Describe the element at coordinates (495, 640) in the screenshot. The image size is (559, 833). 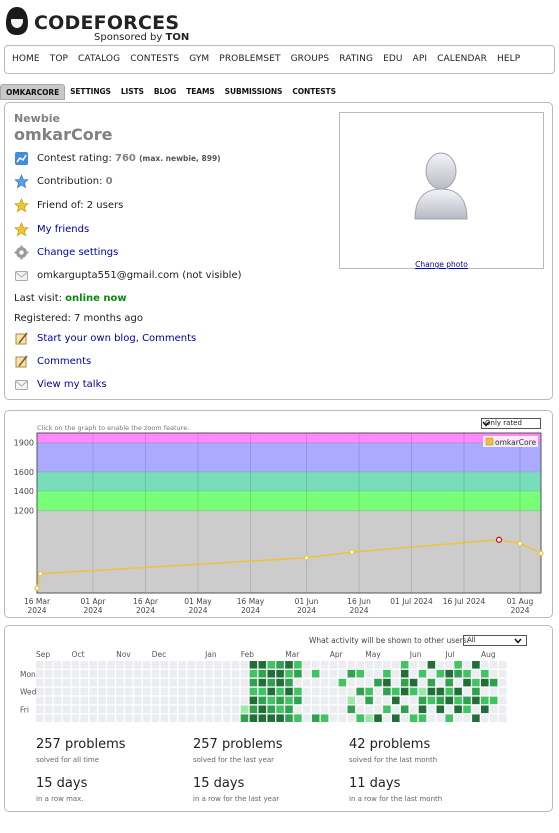
I see `activity-visibility-select: All` at that location.